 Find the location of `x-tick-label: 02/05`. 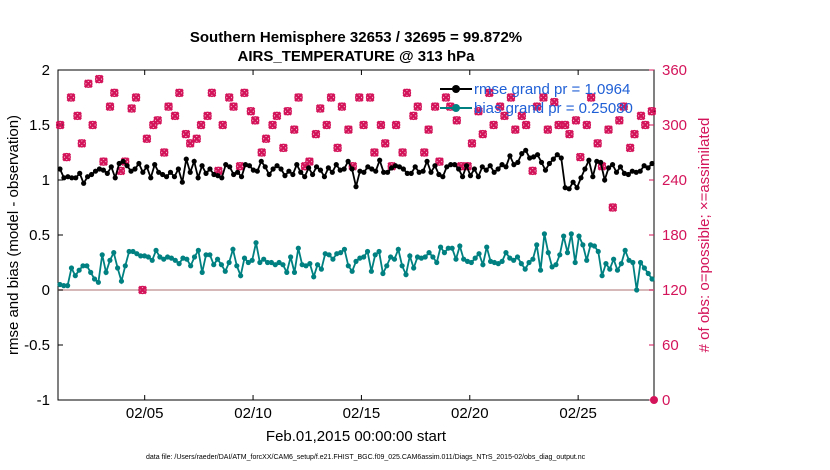

x-tick-label: 02/05 is located at coordinates (145, 413).